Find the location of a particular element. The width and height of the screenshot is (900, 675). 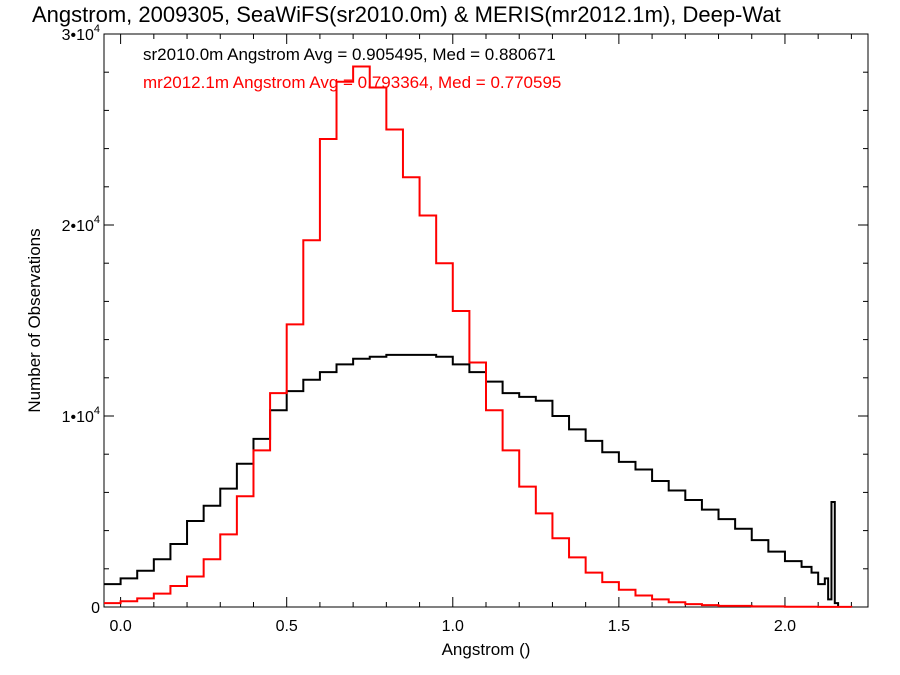

y-tick-label: 3•104 is located at coordinates (81, 33).